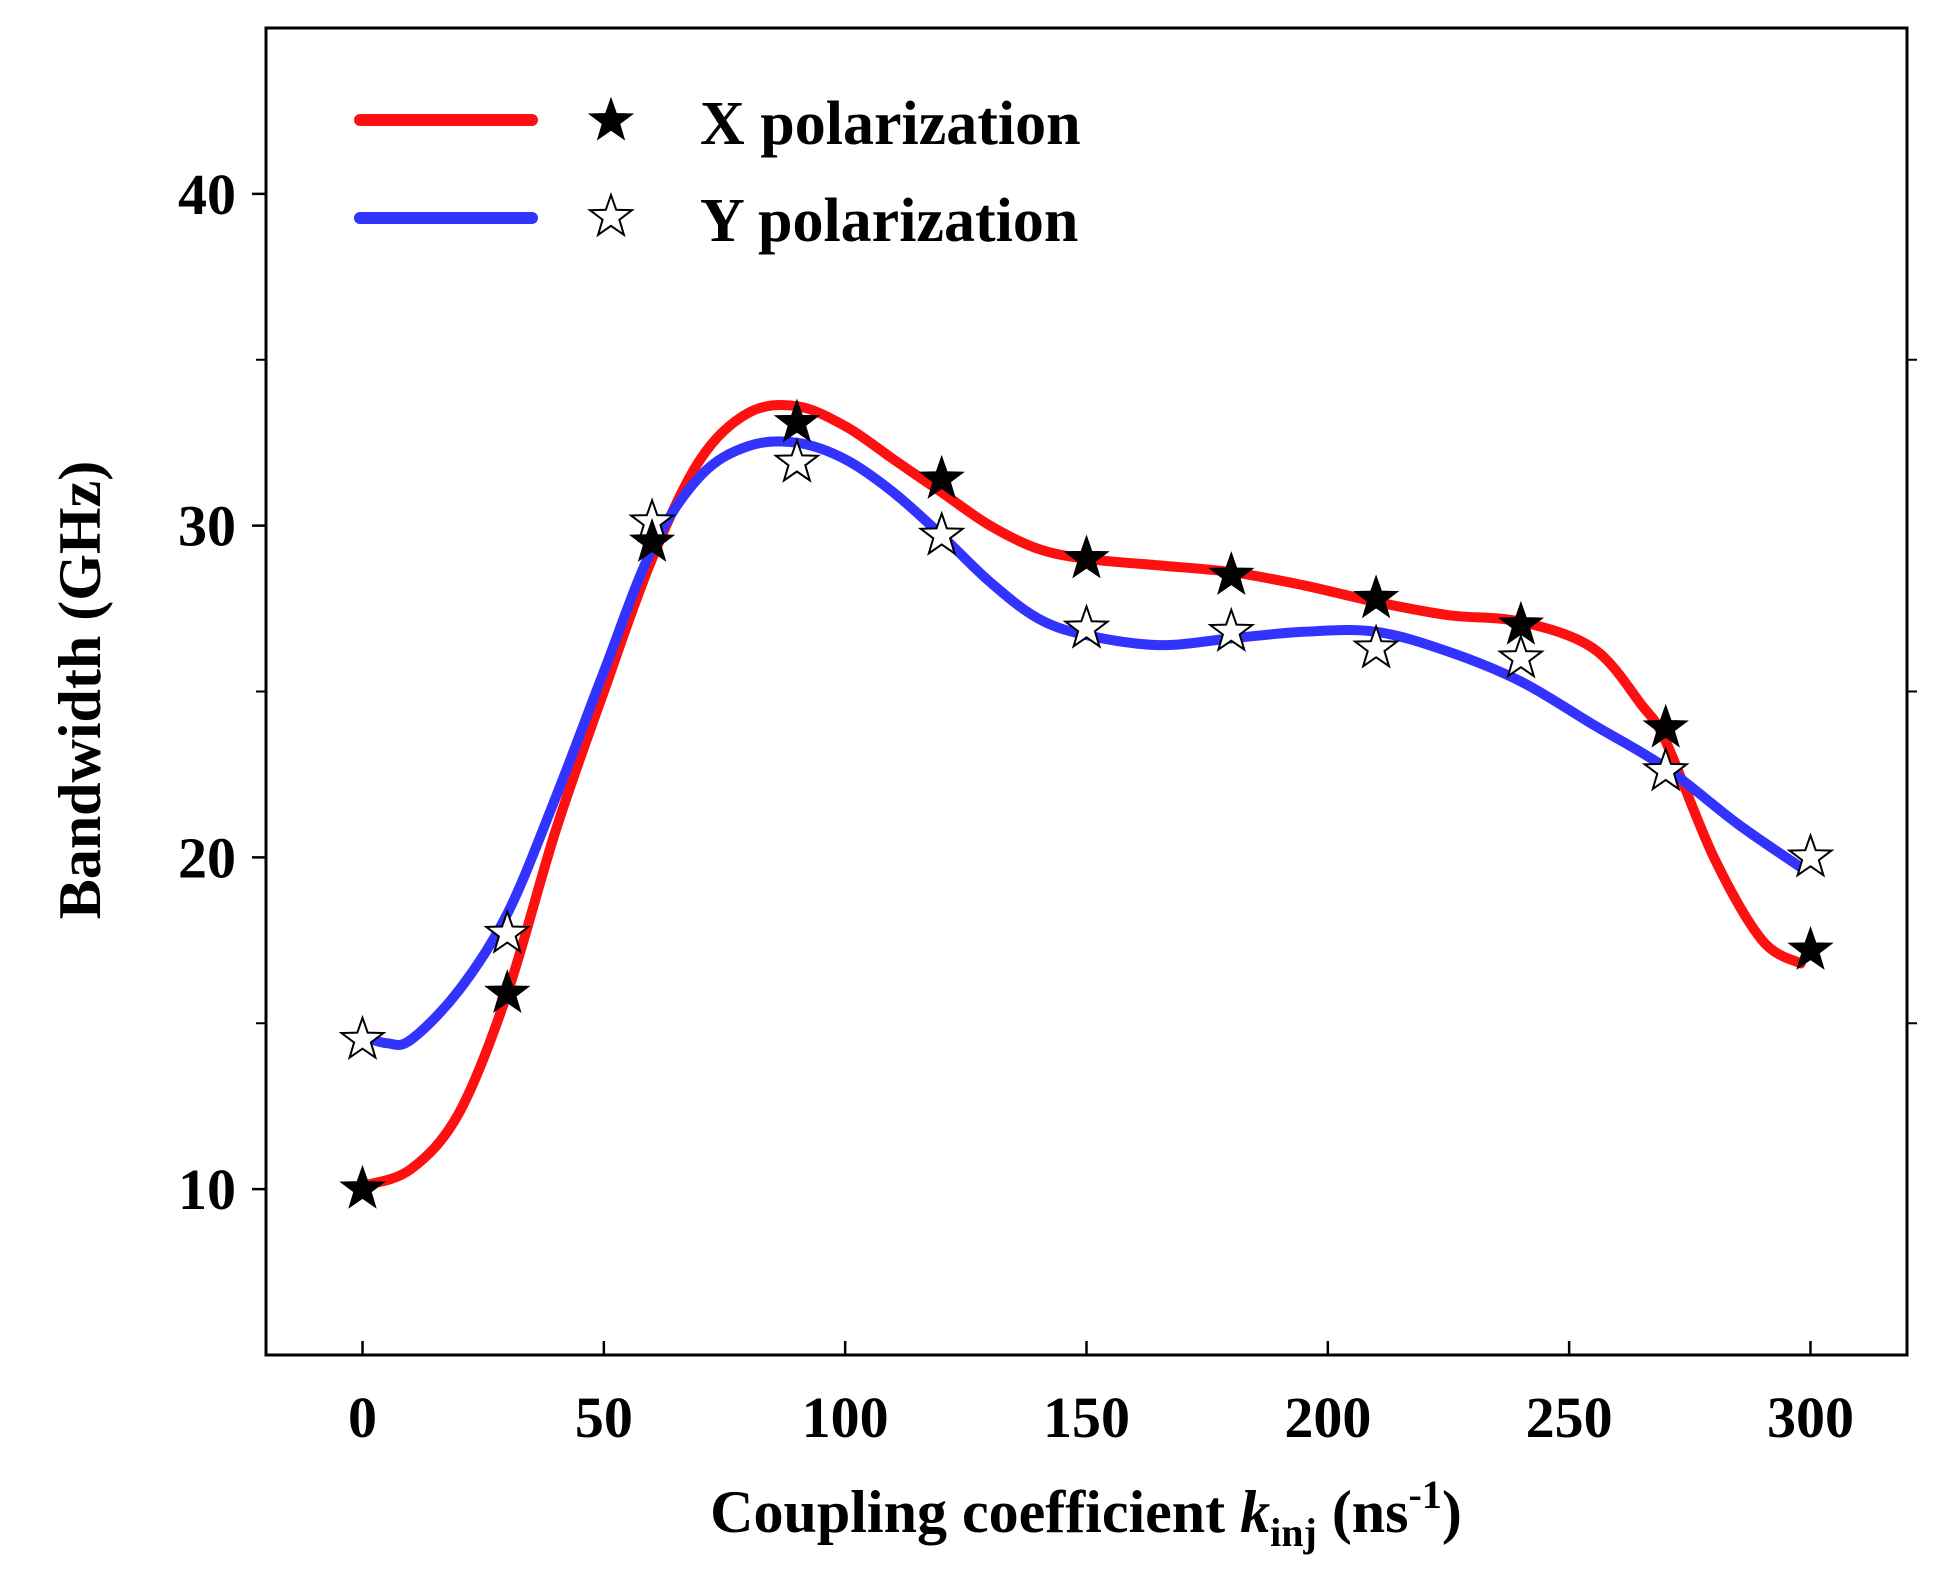 The image size is (1955, 1578). Describe the element at coordinates (889, 221) in the screenshot. I see `legend-label-y: Y polarization` at that location.